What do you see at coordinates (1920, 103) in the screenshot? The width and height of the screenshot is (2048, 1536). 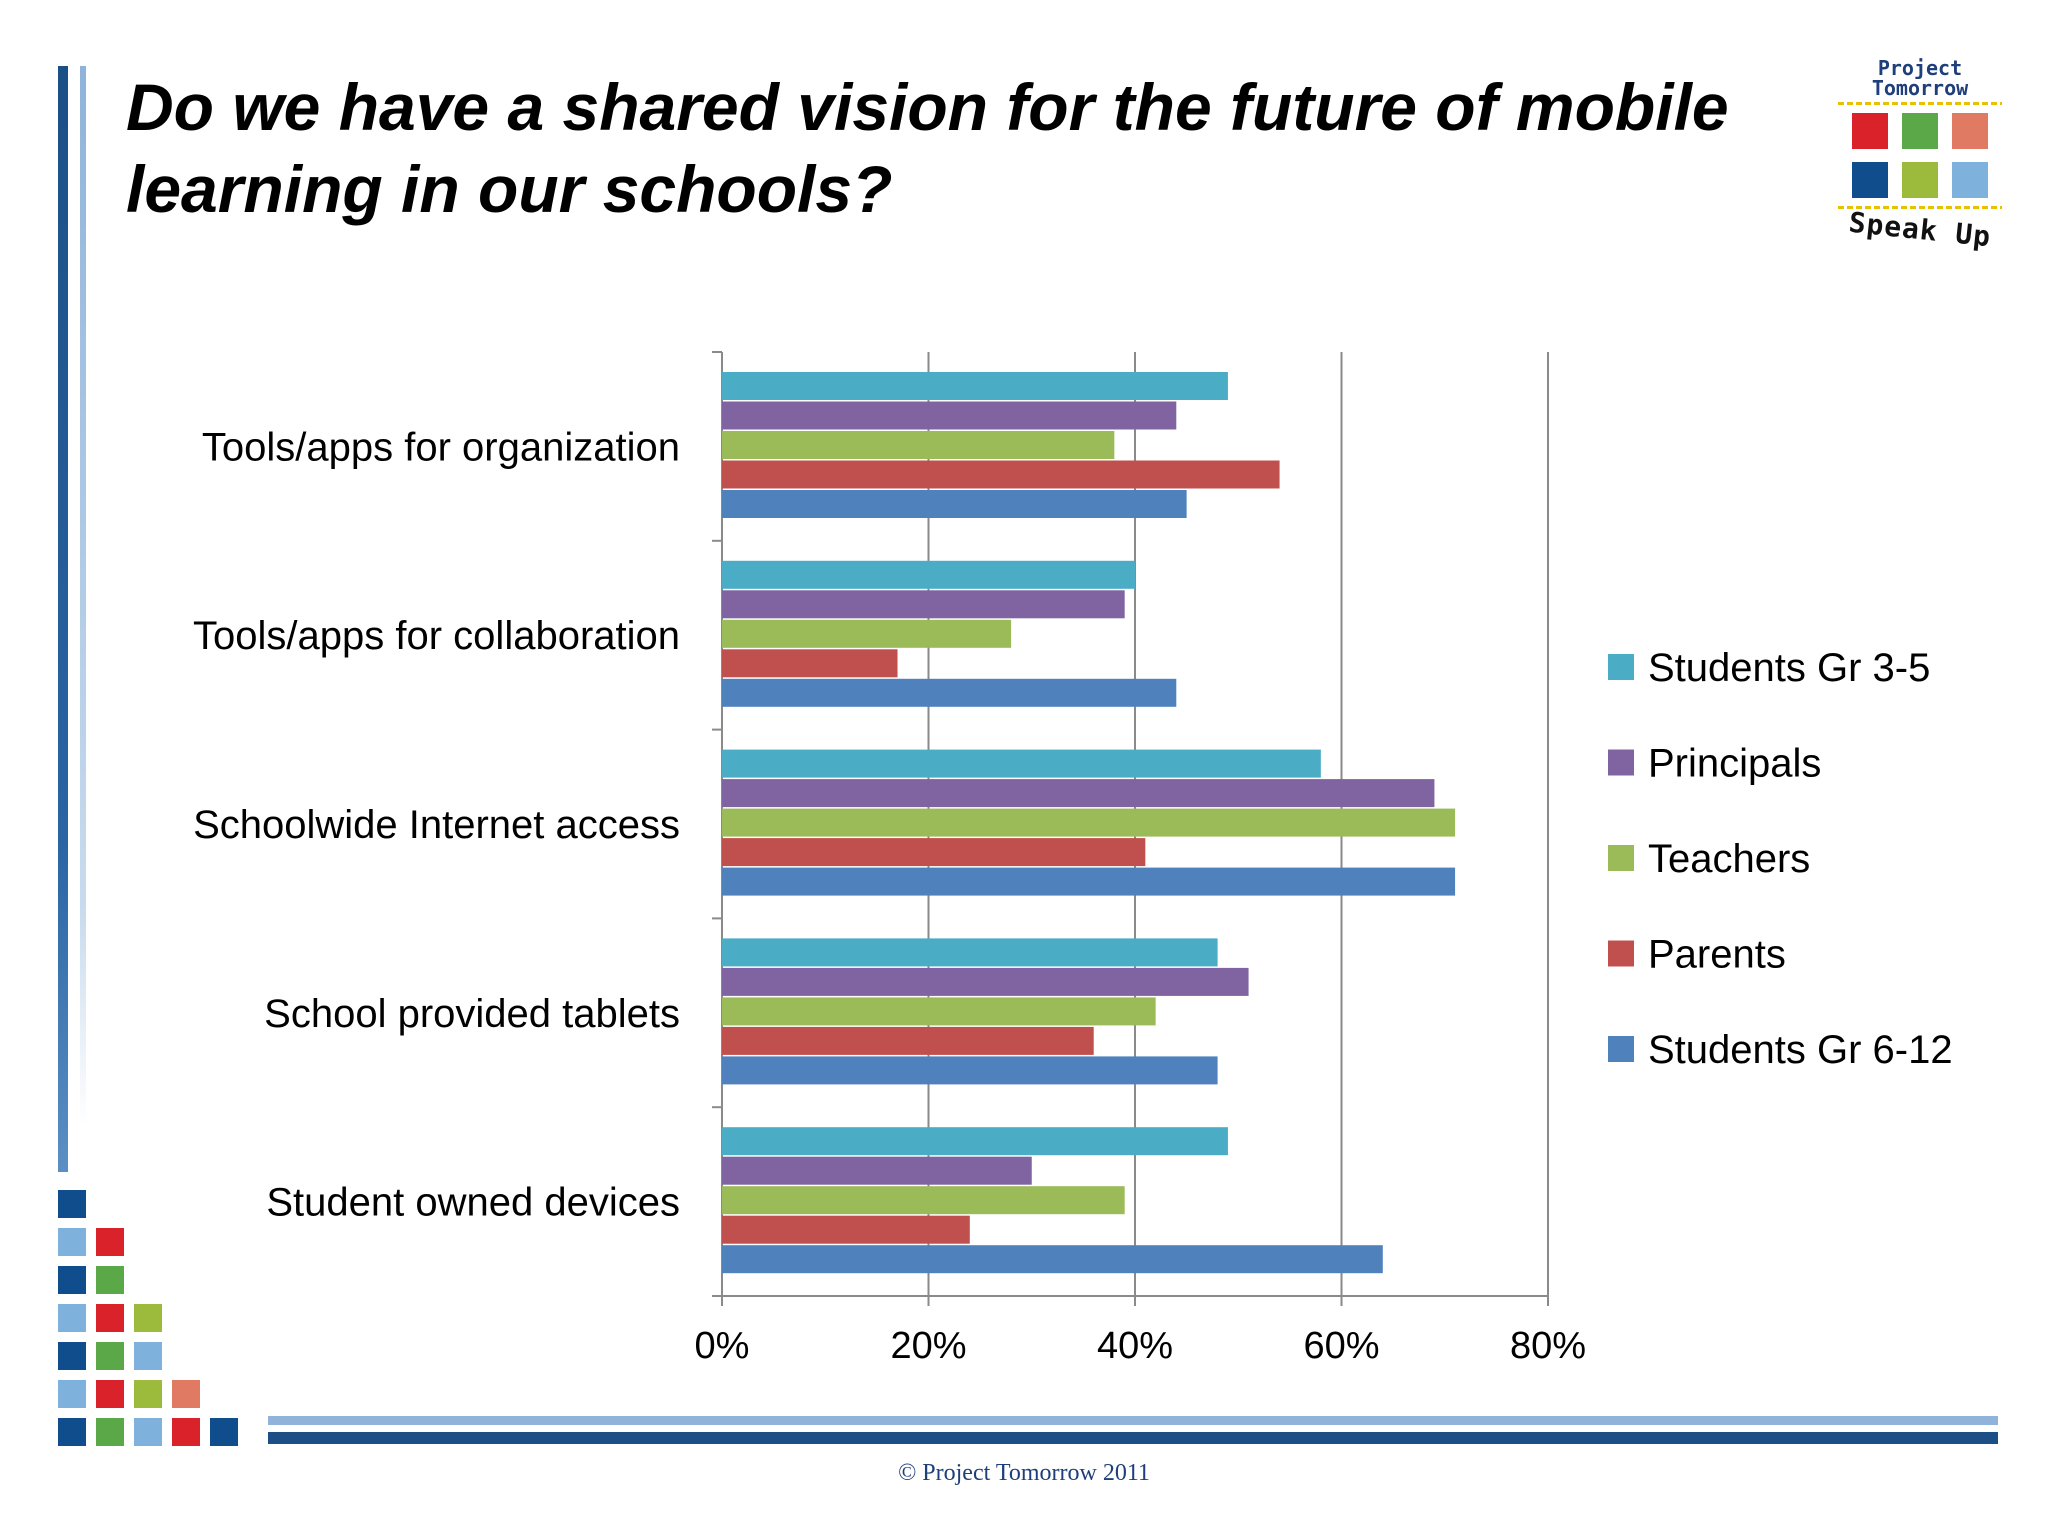 I see `logo-divider-top` at bounding box center [1920, 103].